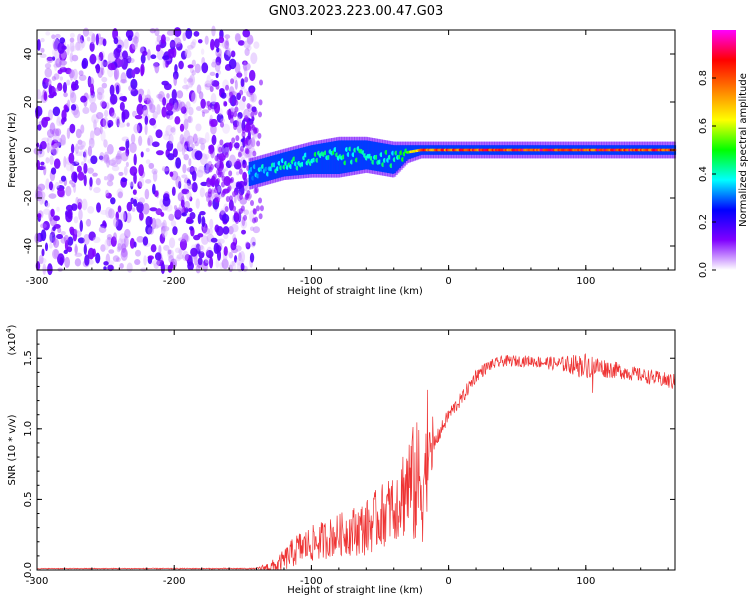 This screenshot has height=600, width=750. I want to click on figure-title: GN03.2023.223.00.47.G03, so click(356, 11).